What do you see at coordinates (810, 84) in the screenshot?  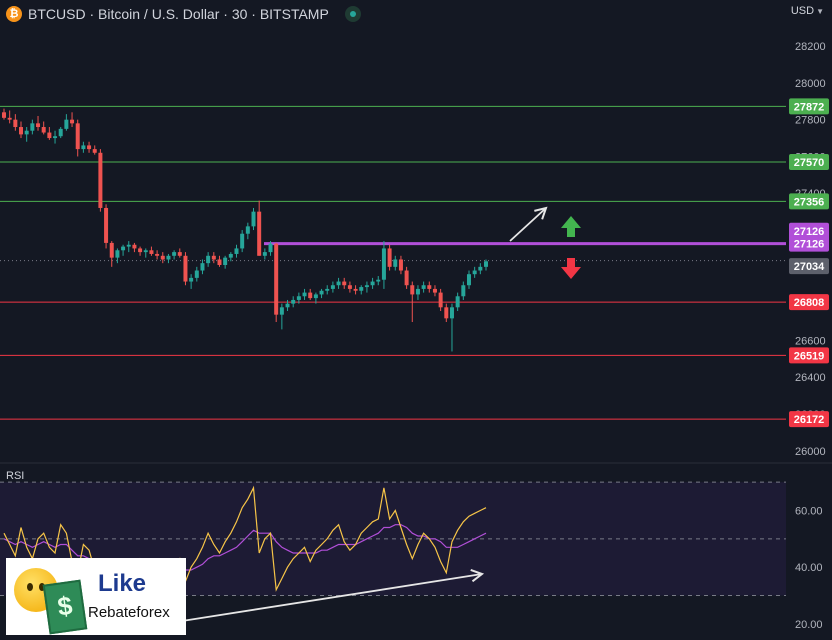 I see `price-tick-label: 28000` at bounding box center [810, 84].